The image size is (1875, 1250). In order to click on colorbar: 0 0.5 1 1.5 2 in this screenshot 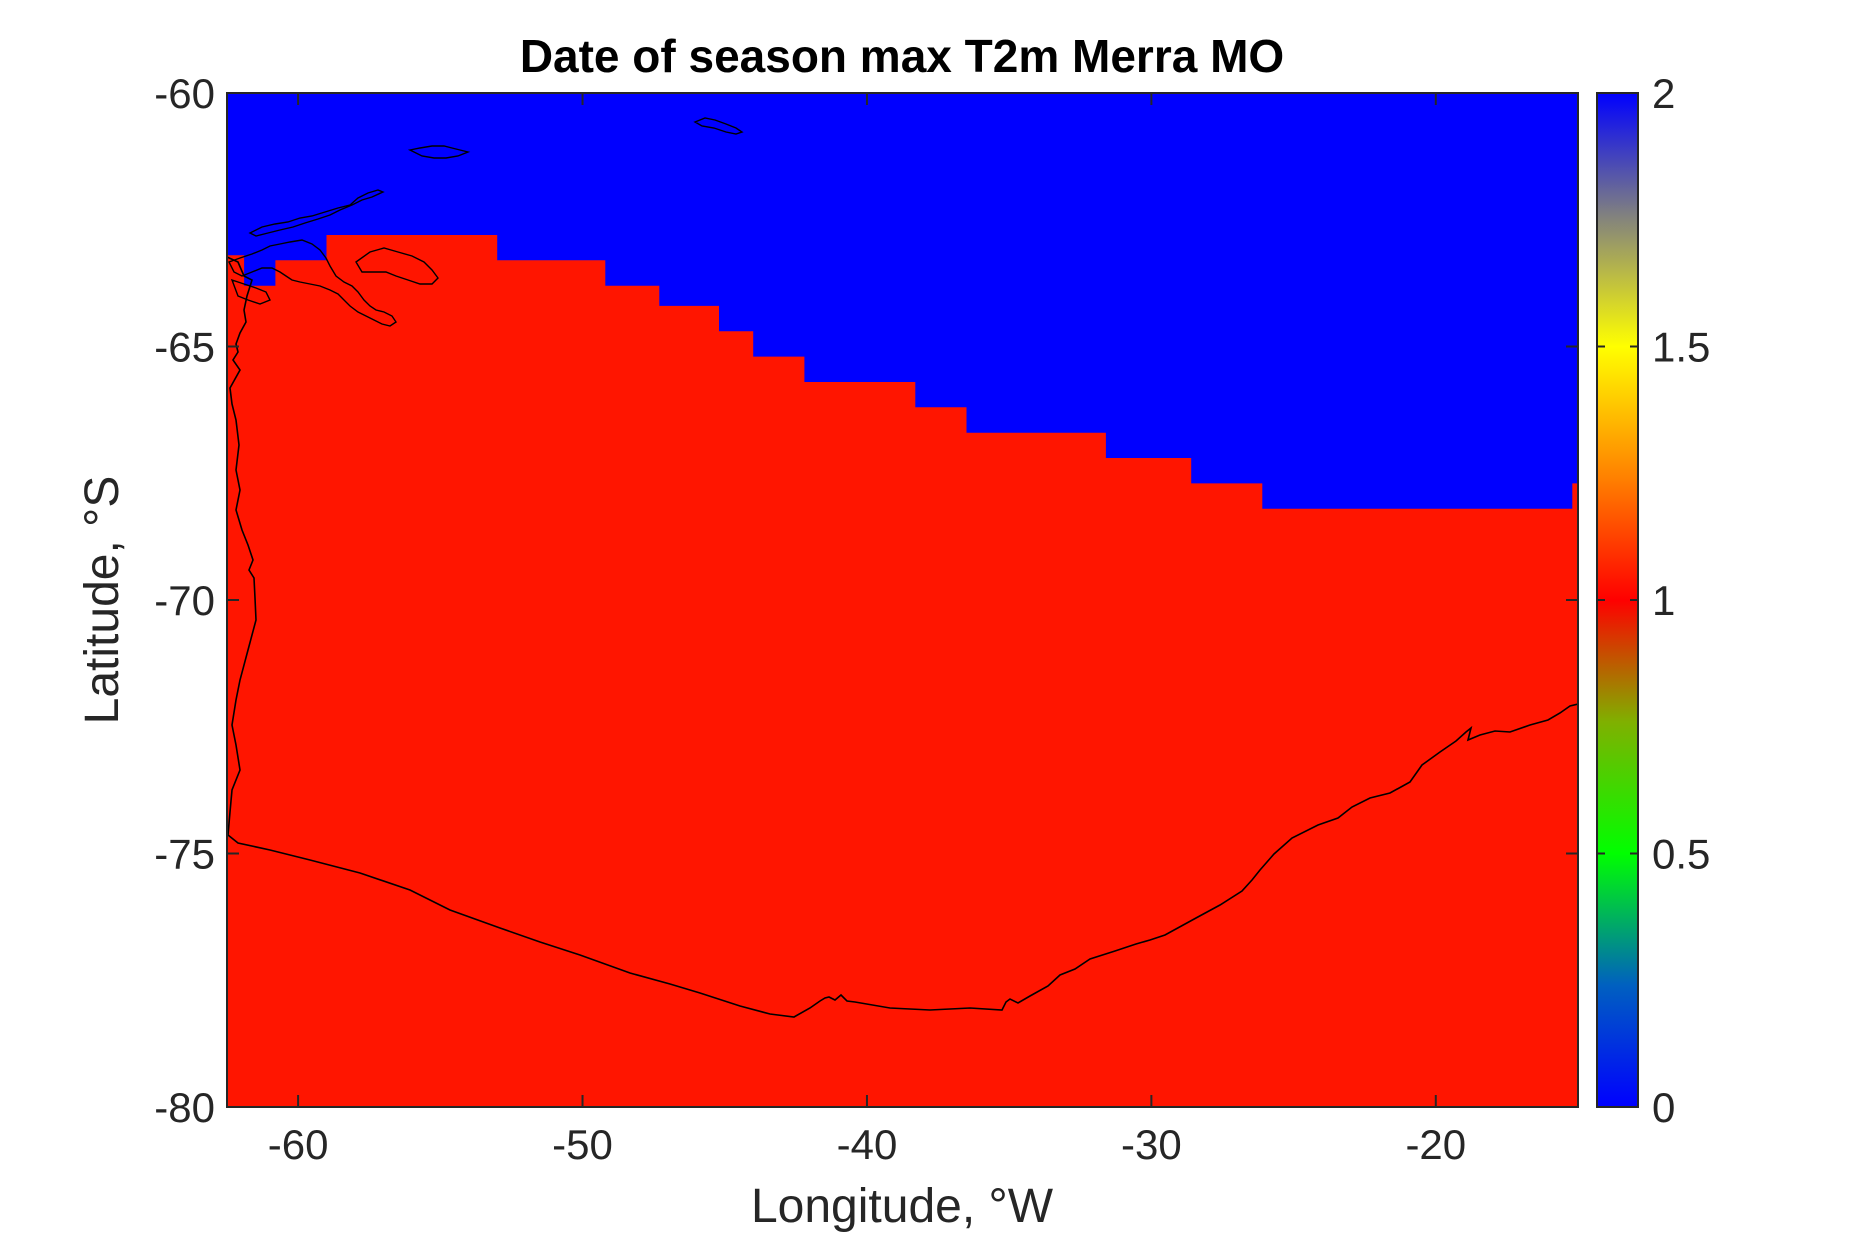, I will do `click(1653, 600)`.